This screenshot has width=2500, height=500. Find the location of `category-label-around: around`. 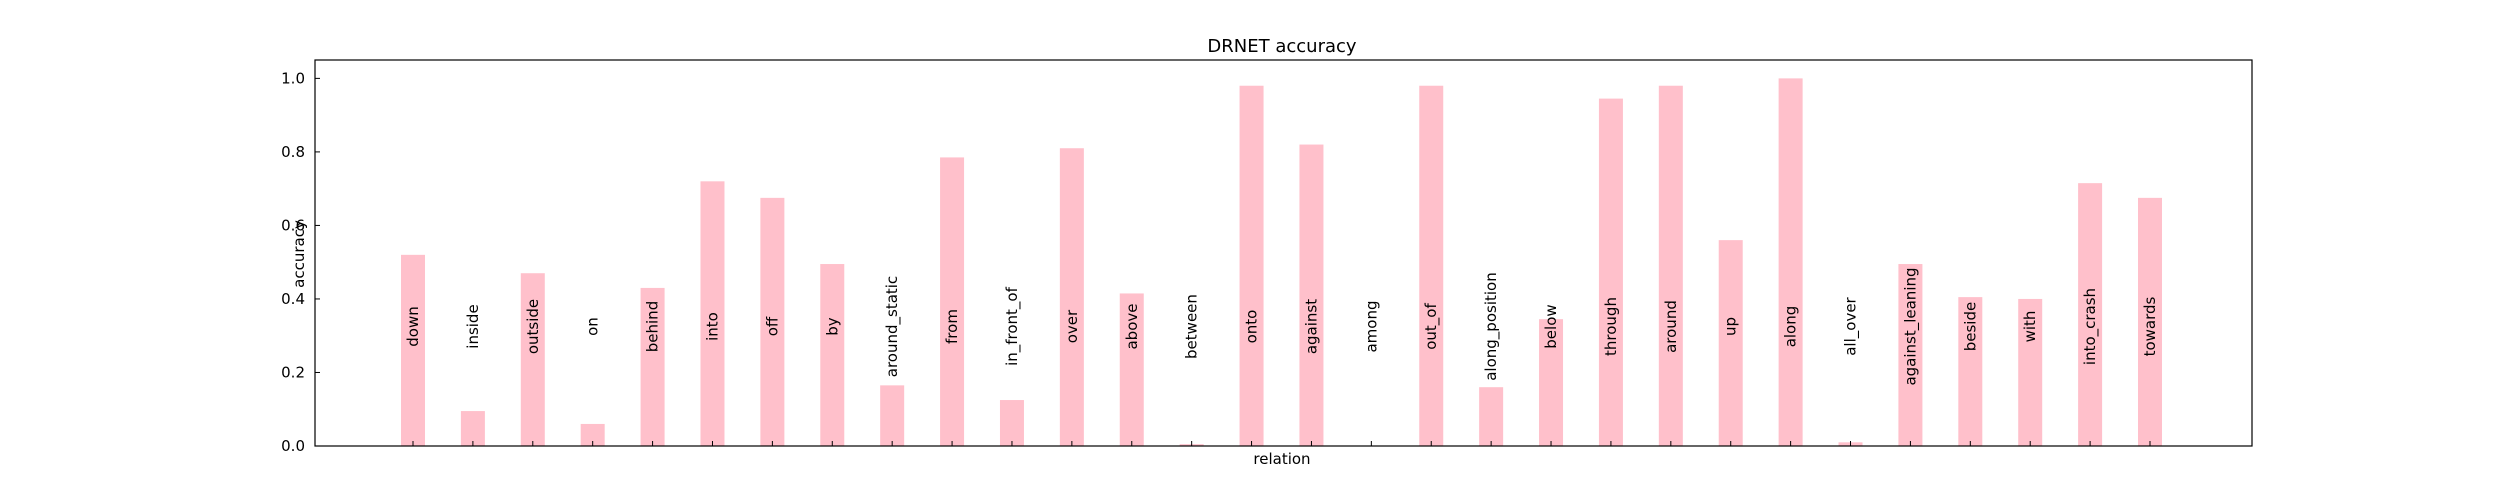

category-label-around: around is located at coordinates (1671, 326).